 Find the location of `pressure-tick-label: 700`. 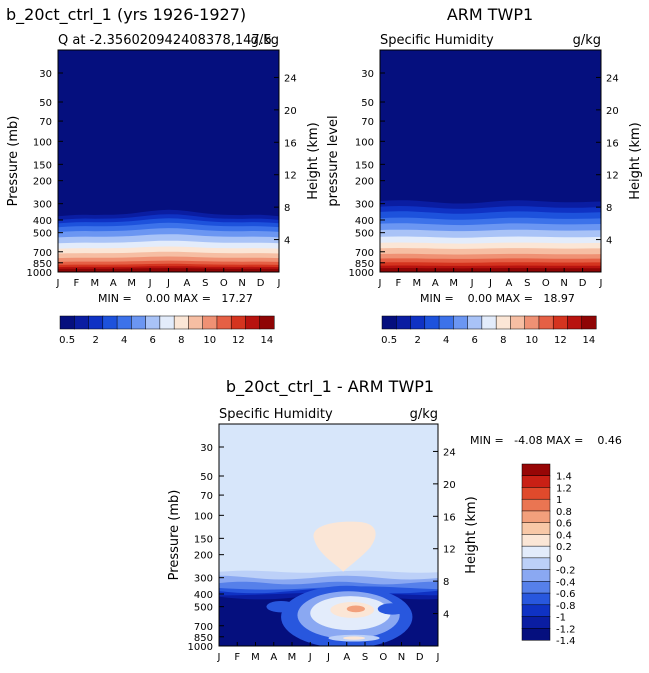

pressure-tick-label: 700 is located at coordinates (364, 253).